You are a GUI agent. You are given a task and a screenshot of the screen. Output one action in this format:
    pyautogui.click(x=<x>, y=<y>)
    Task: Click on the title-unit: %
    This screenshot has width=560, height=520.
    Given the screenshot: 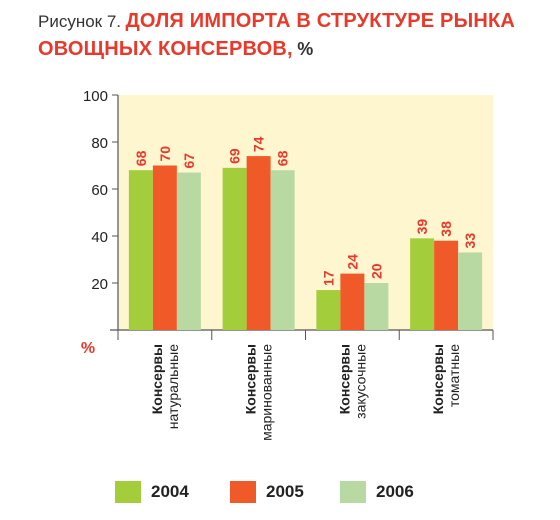 What is the action you would take?
    pyautogui.click(x=305, y=49)
    